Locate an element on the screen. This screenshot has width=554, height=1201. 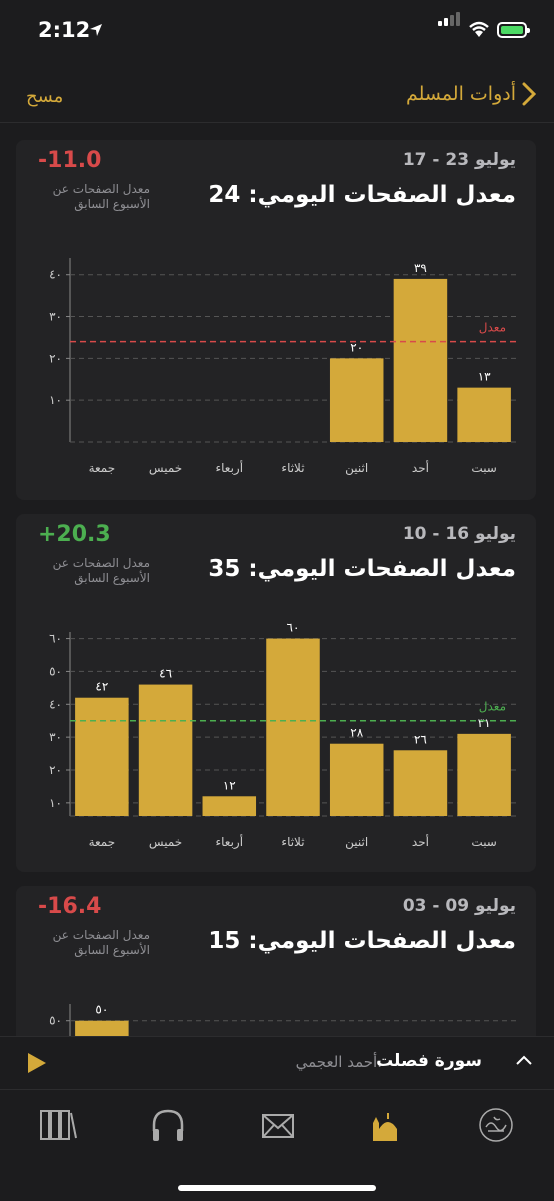
delta-value: +20.3 is located at coordinates (74, 534).